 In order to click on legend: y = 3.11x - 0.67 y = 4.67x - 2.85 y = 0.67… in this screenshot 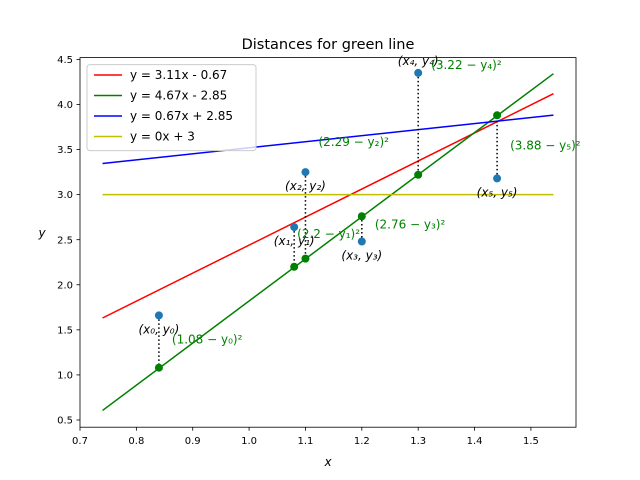, I will do `click(171, 108)`.